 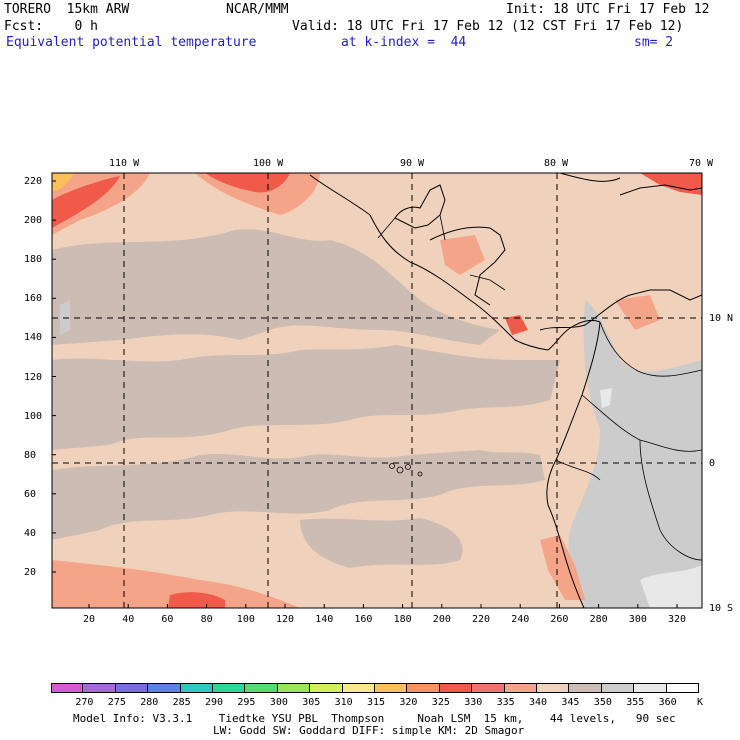 What do you see at coordinates (701, 163) in the screenshot?
I see `lon-label: 70 W` at bounding box center [701, 163].